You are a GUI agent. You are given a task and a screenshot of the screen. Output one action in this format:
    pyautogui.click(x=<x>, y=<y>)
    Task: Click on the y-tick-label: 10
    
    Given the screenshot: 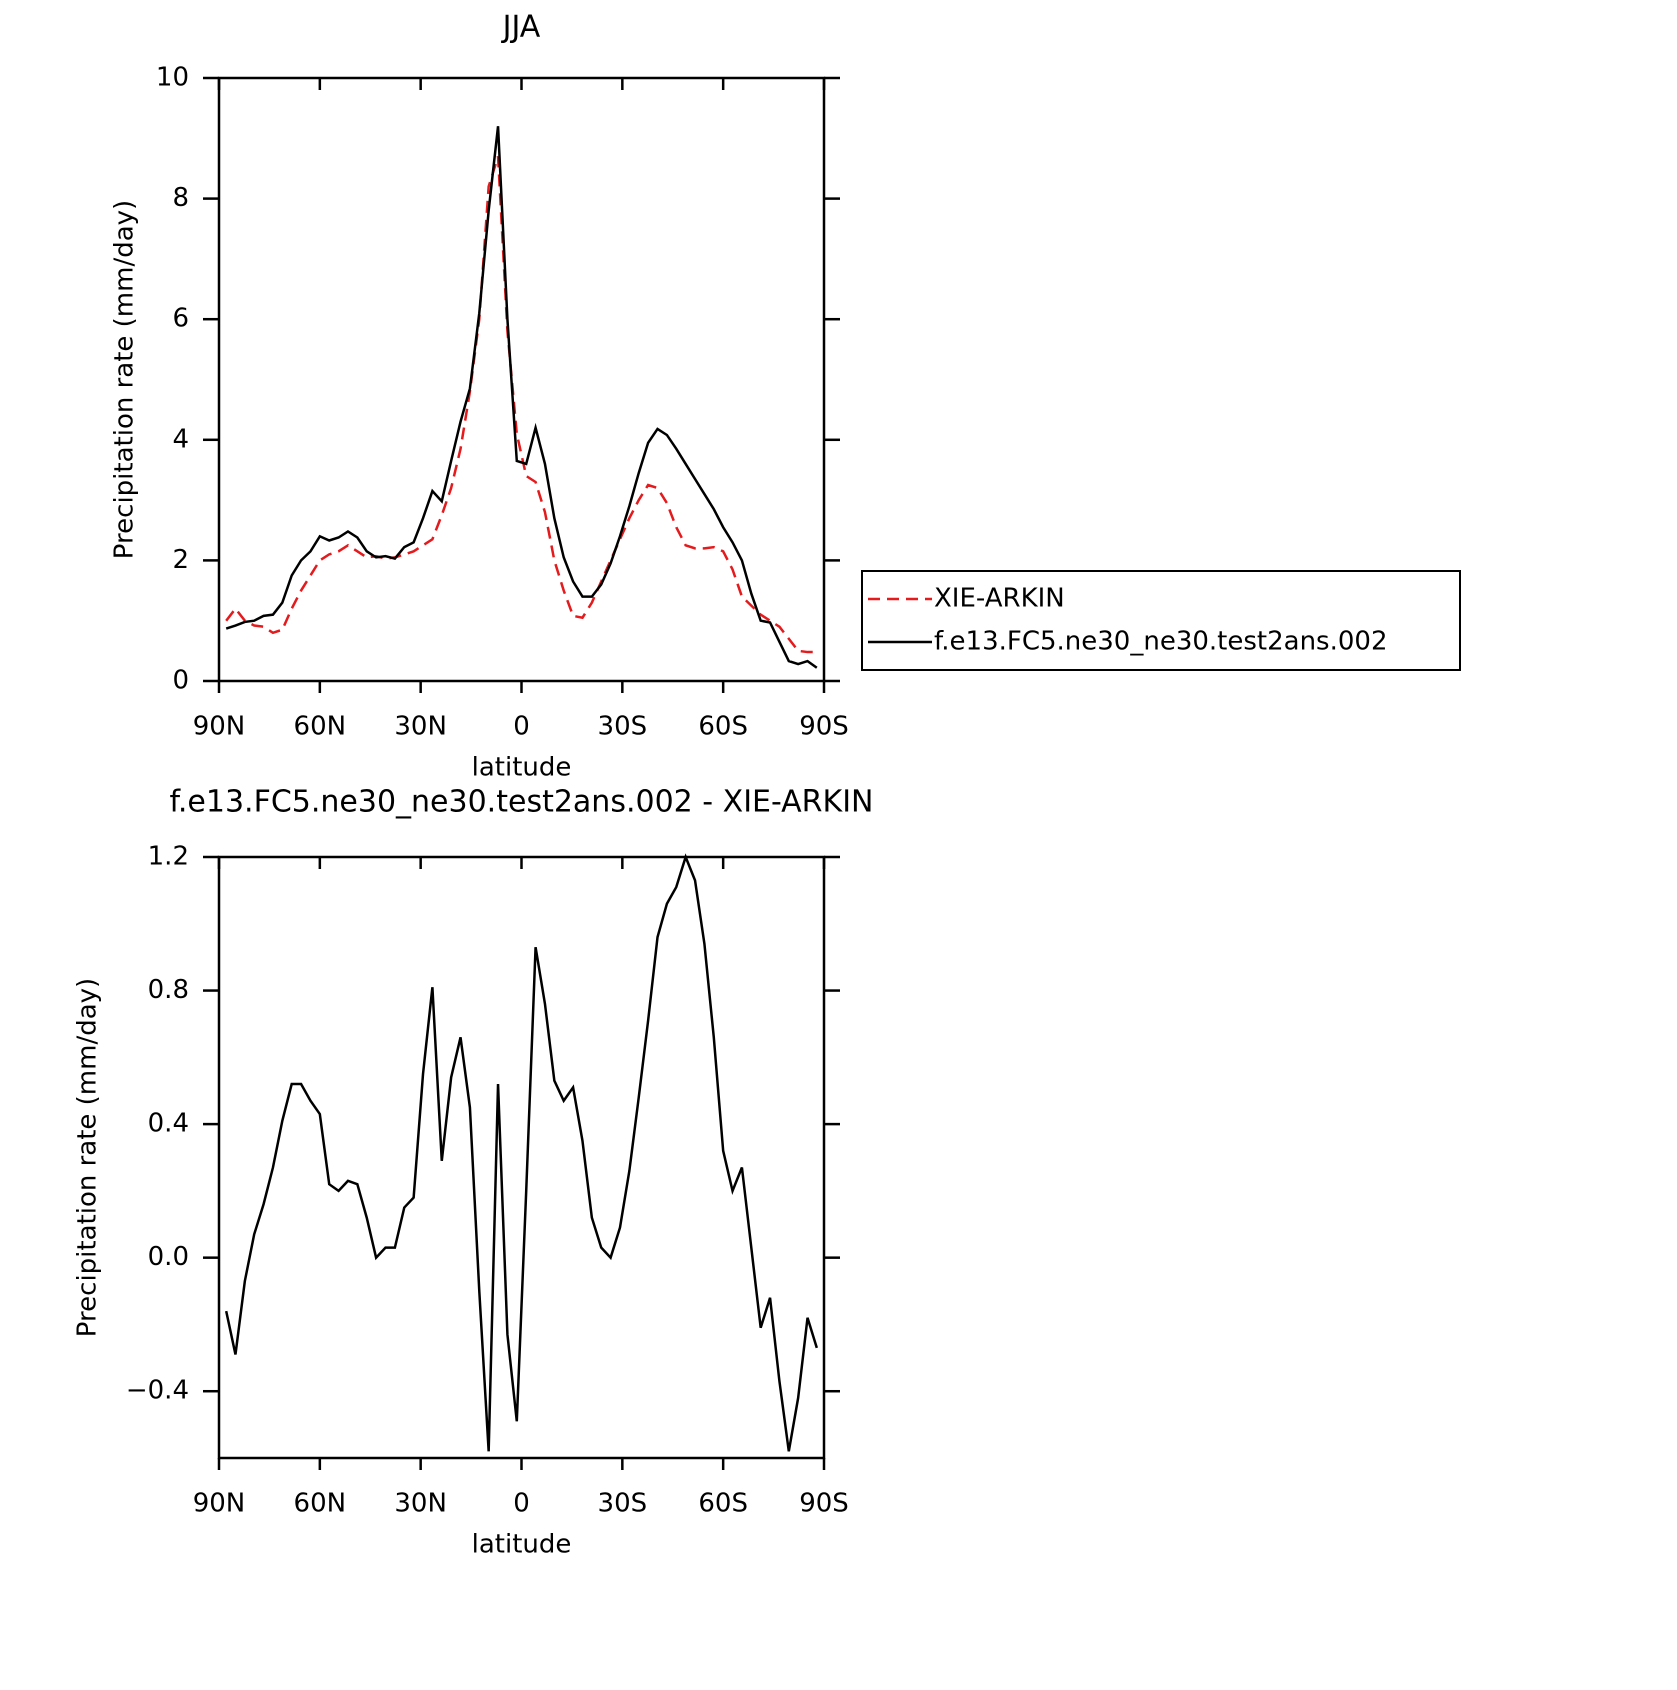 What is the action you would take?
    pyautogui.click(x=172, y=78)
    